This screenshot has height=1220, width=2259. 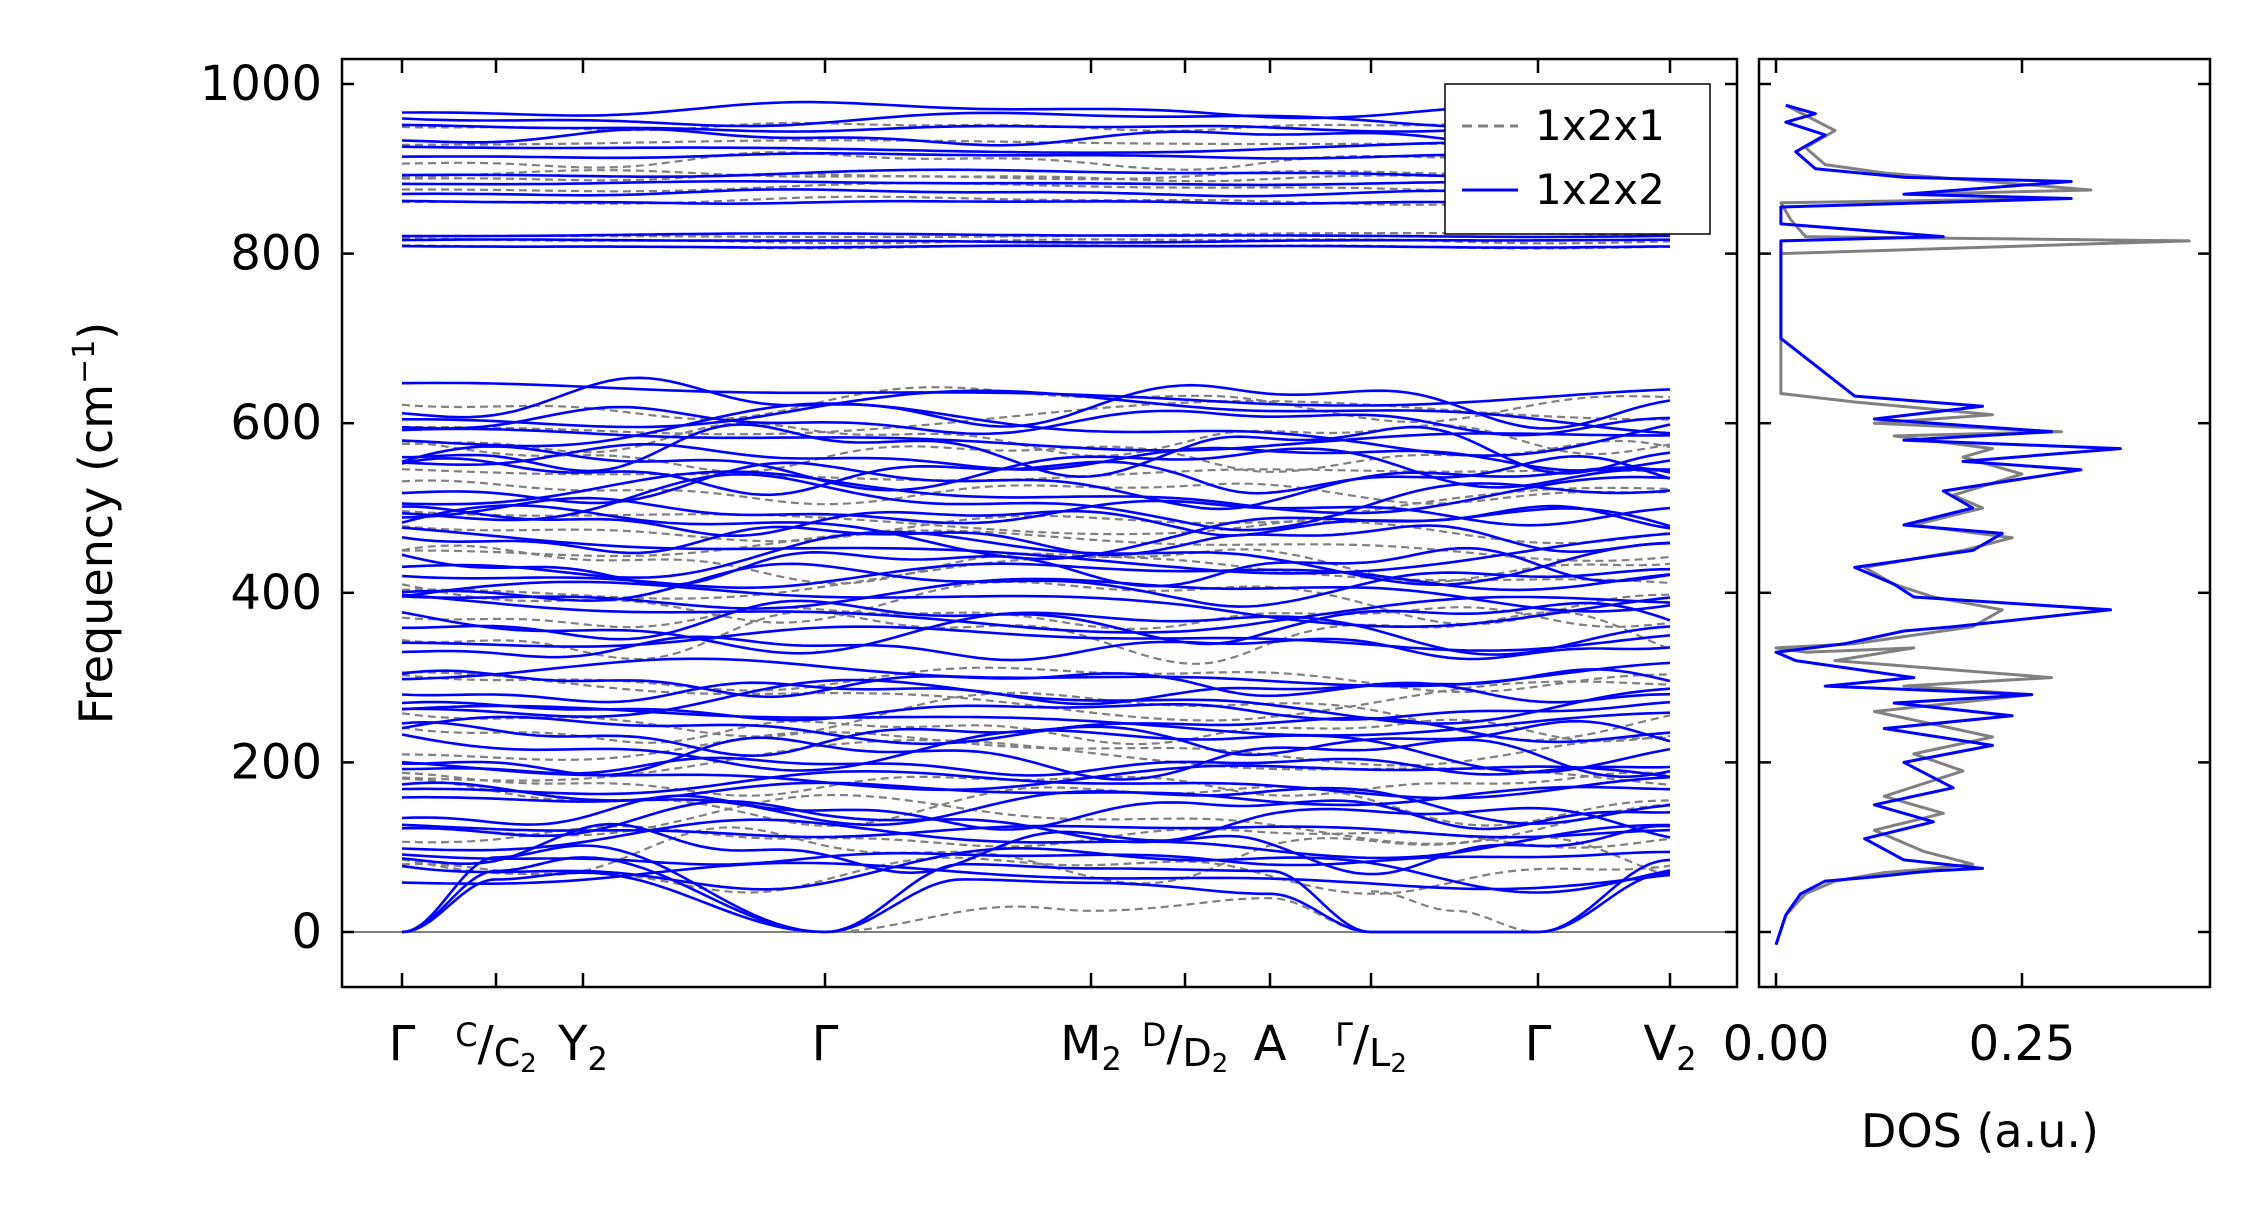 What do you see at coordinates (1669, 1047) in the screenshot?
I see `x-tick-label: V2` at bounding box center [1669, 1047].